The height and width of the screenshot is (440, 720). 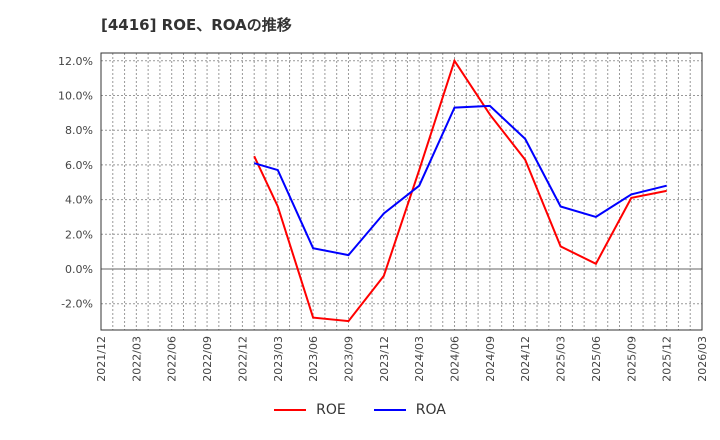 What do you see at coordinates (702, 359) in the screenshot?
I see `x-tick-label: 2026/03` at bounding box center [702, 359].